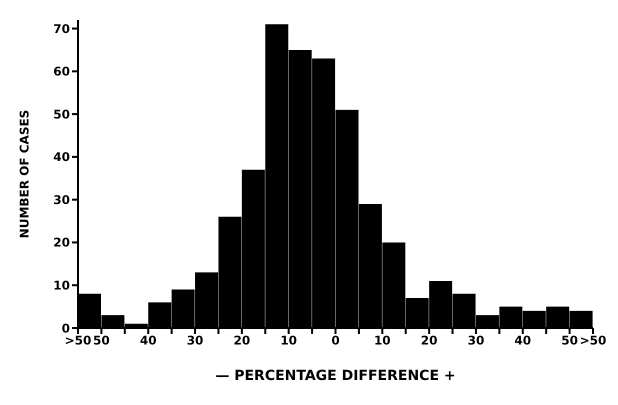 Image resolution: width=618 pixels, height=405 pixels. What do you see at coordinates (61, 243) in the screenshot?
I see `y-tick-label: 20` at bounding box center [61, 243].